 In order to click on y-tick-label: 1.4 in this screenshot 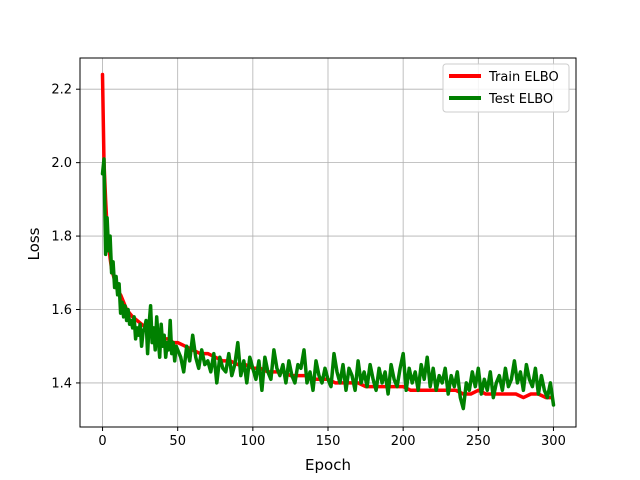, I will do `click(61, 383)`.